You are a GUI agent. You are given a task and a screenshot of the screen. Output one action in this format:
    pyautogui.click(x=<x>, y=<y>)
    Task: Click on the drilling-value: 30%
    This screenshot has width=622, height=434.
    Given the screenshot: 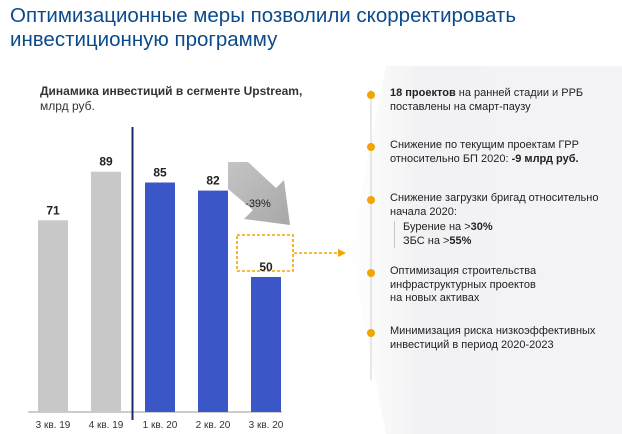 What is the action you would take?
    pyautogui.click(x=481, y=227)
    